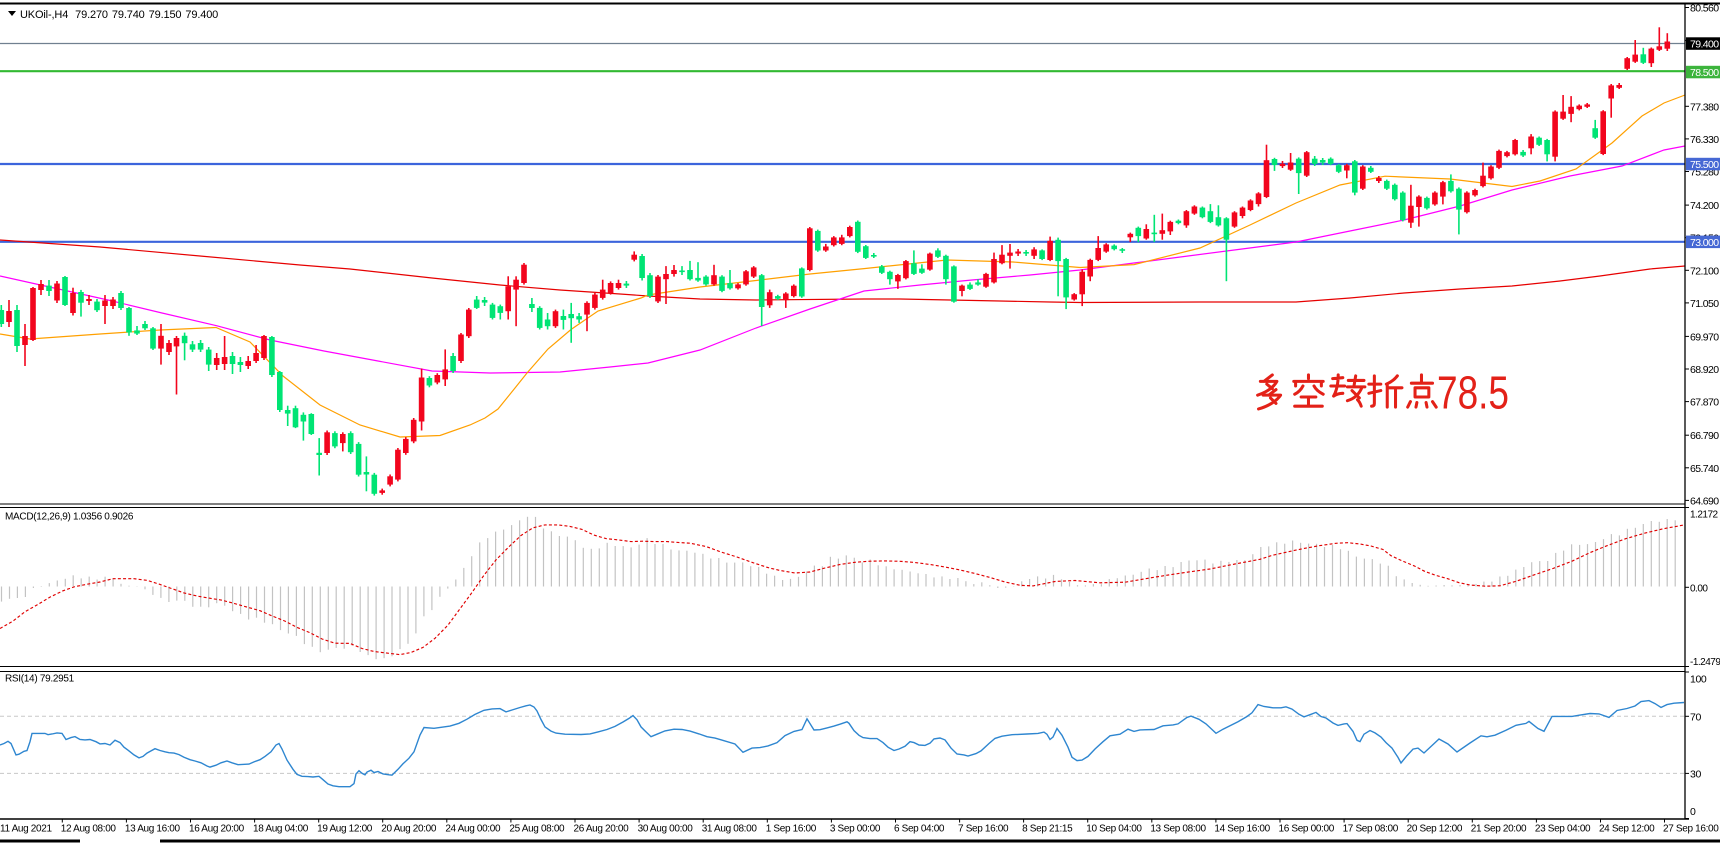 The image size is (1720, 848). I want to click on svg-text: 30, so click(1695, 774).